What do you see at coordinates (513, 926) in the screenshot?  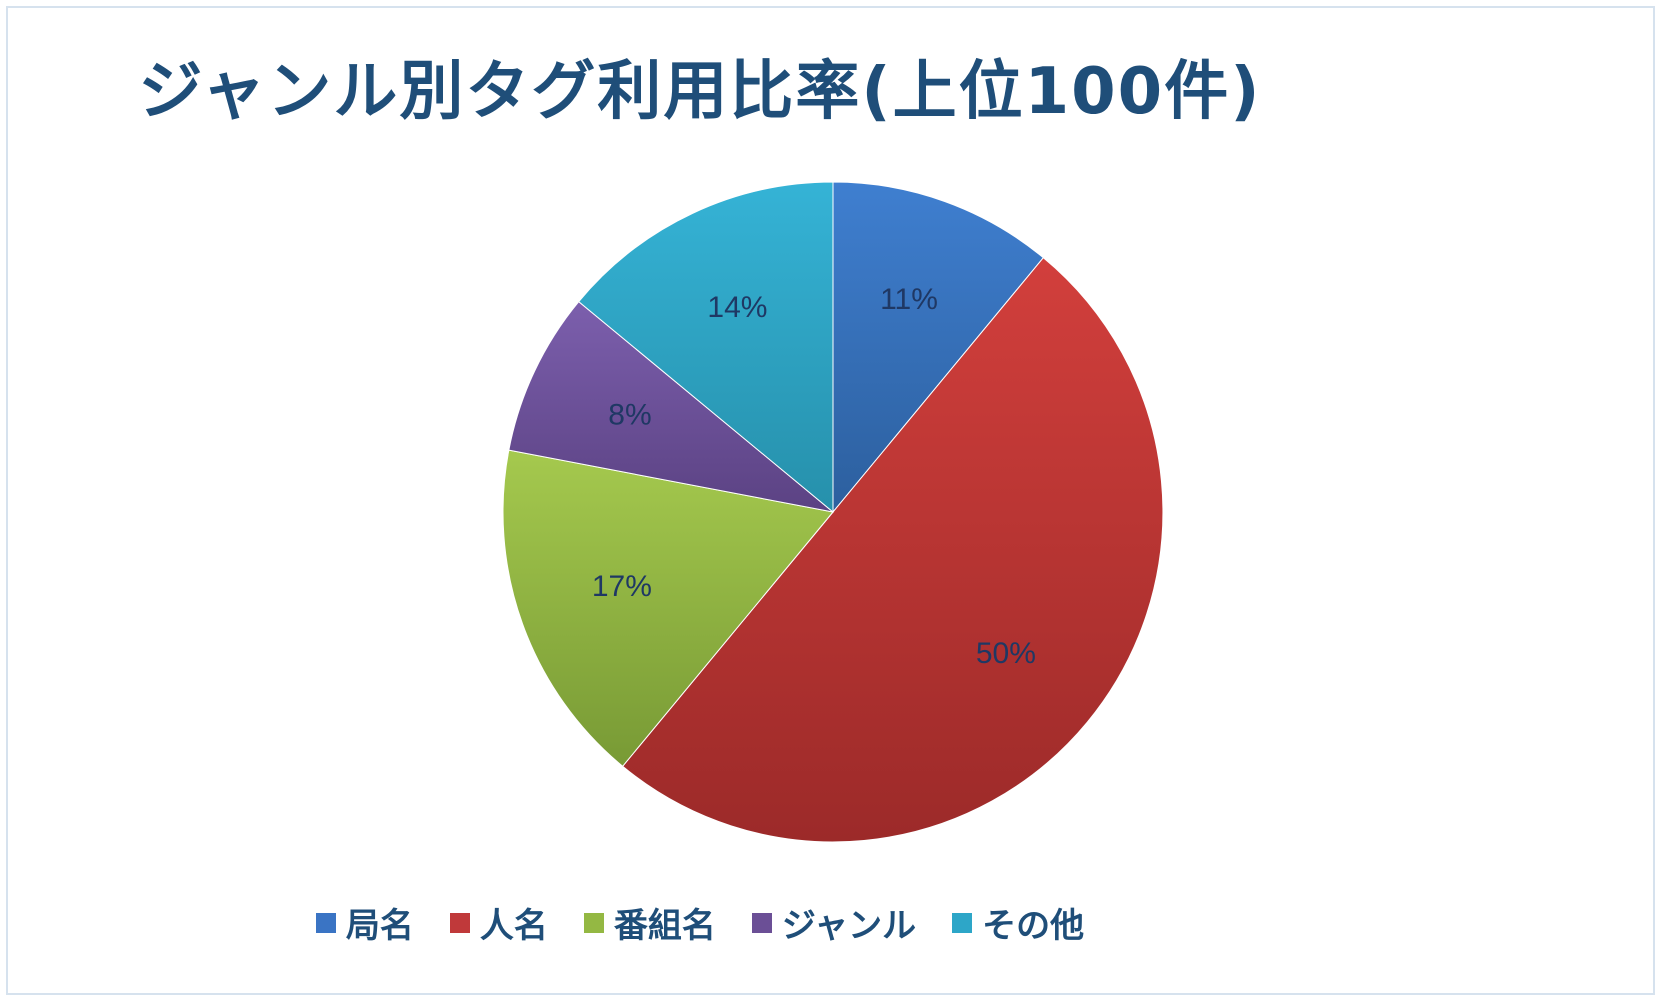 I see `legend-label-2: 人名` at bounding box center [513, 926].